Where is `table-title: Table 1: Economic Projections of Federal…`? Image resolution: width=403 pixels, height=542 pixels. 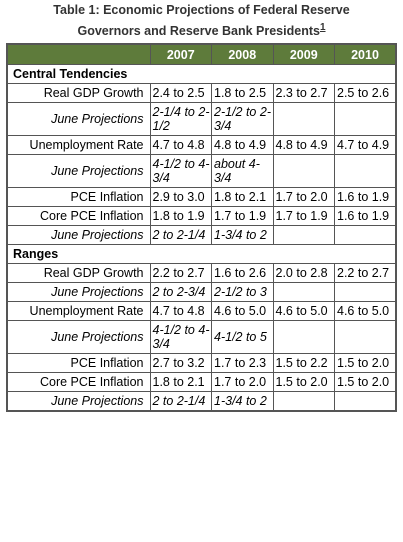 table-title: Table 1: Economic Projections of Federal… is located at coordinates (201, 21).